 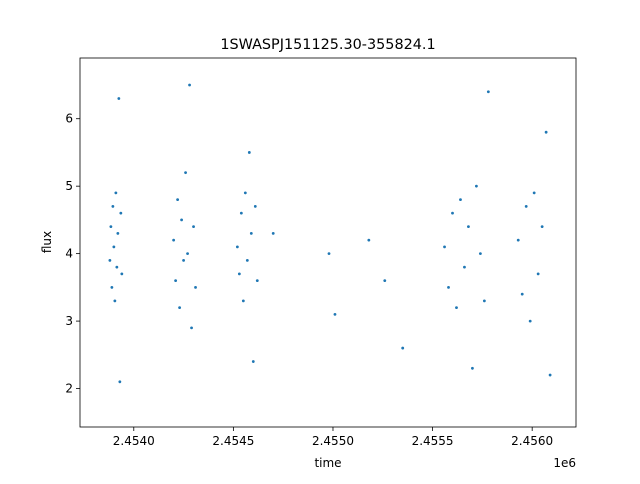 I want to click on x-axis: 2.4540 2.4545 2.4550 2.4555 2.4560, so click(x=333, y=437).